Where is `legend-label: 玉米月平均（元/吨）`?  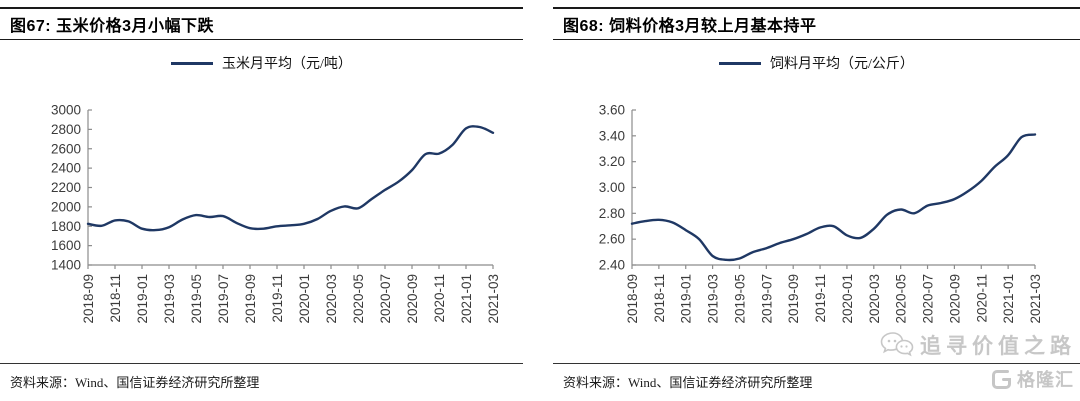
legend-label: 玉米月平均（元/吨） is located at coordinates (287, 64).